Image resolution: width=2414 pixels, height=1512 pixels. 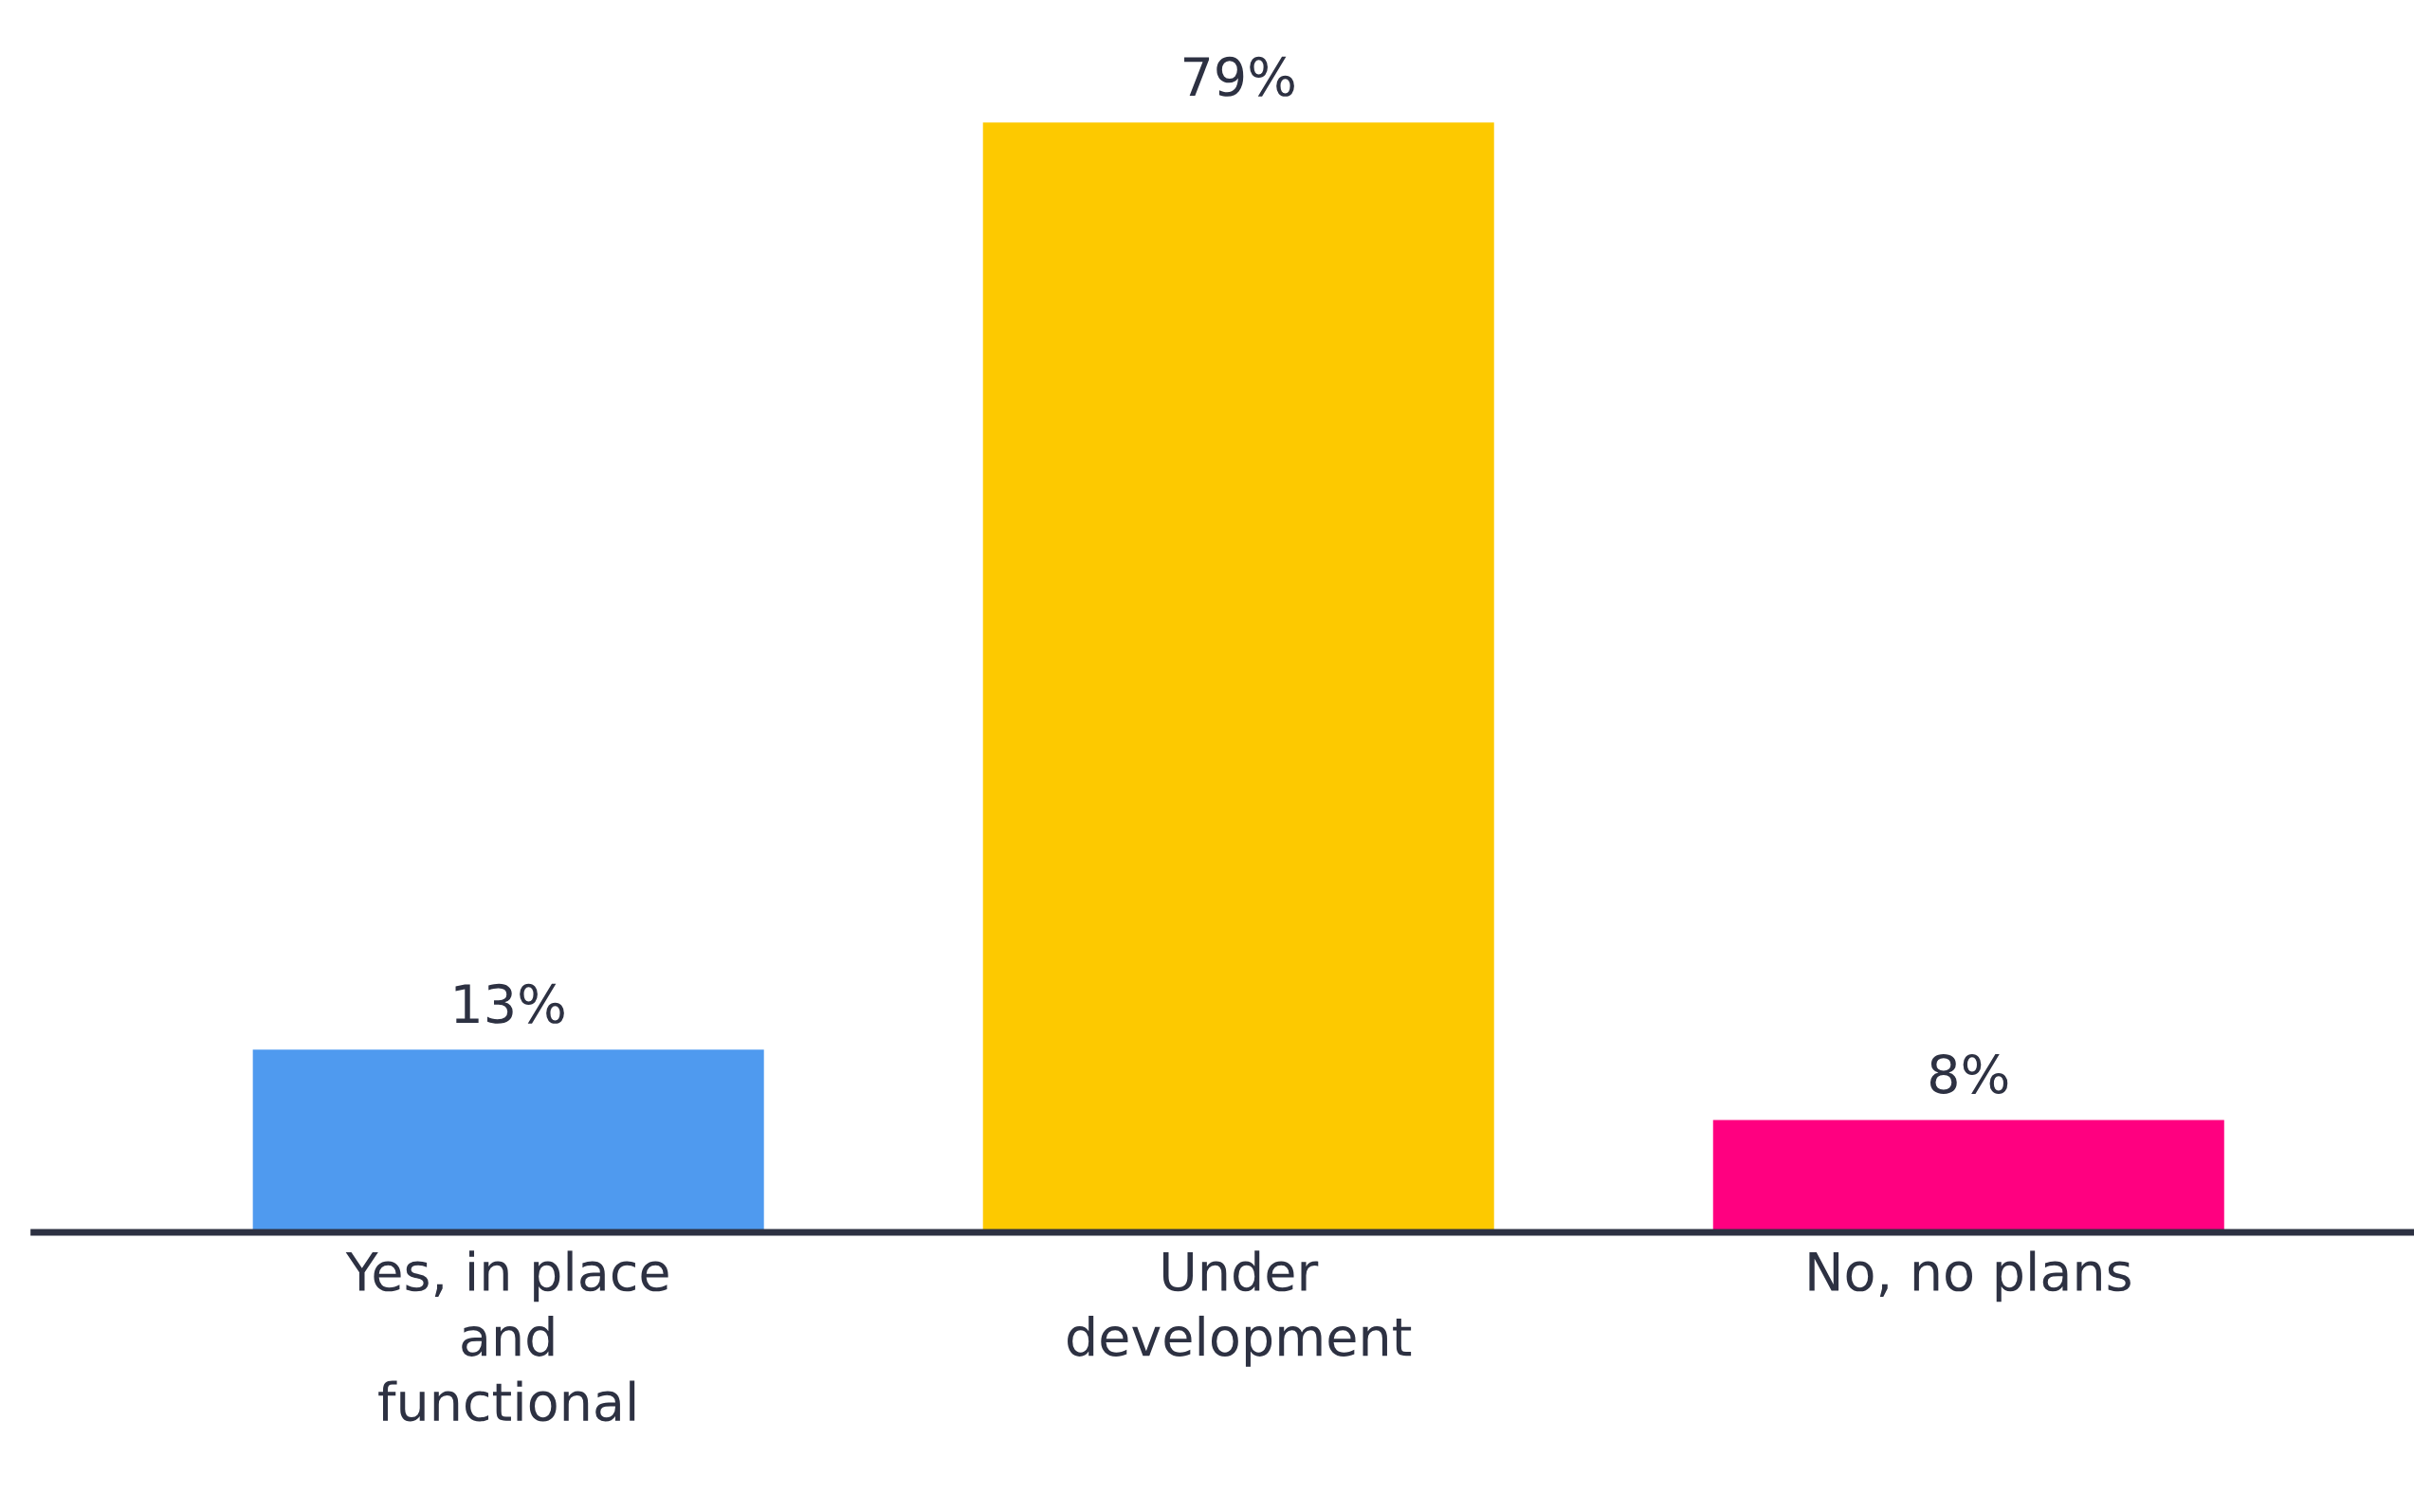 I want to click on x-tick-label: Under development, so click(x=1240, y=1309).